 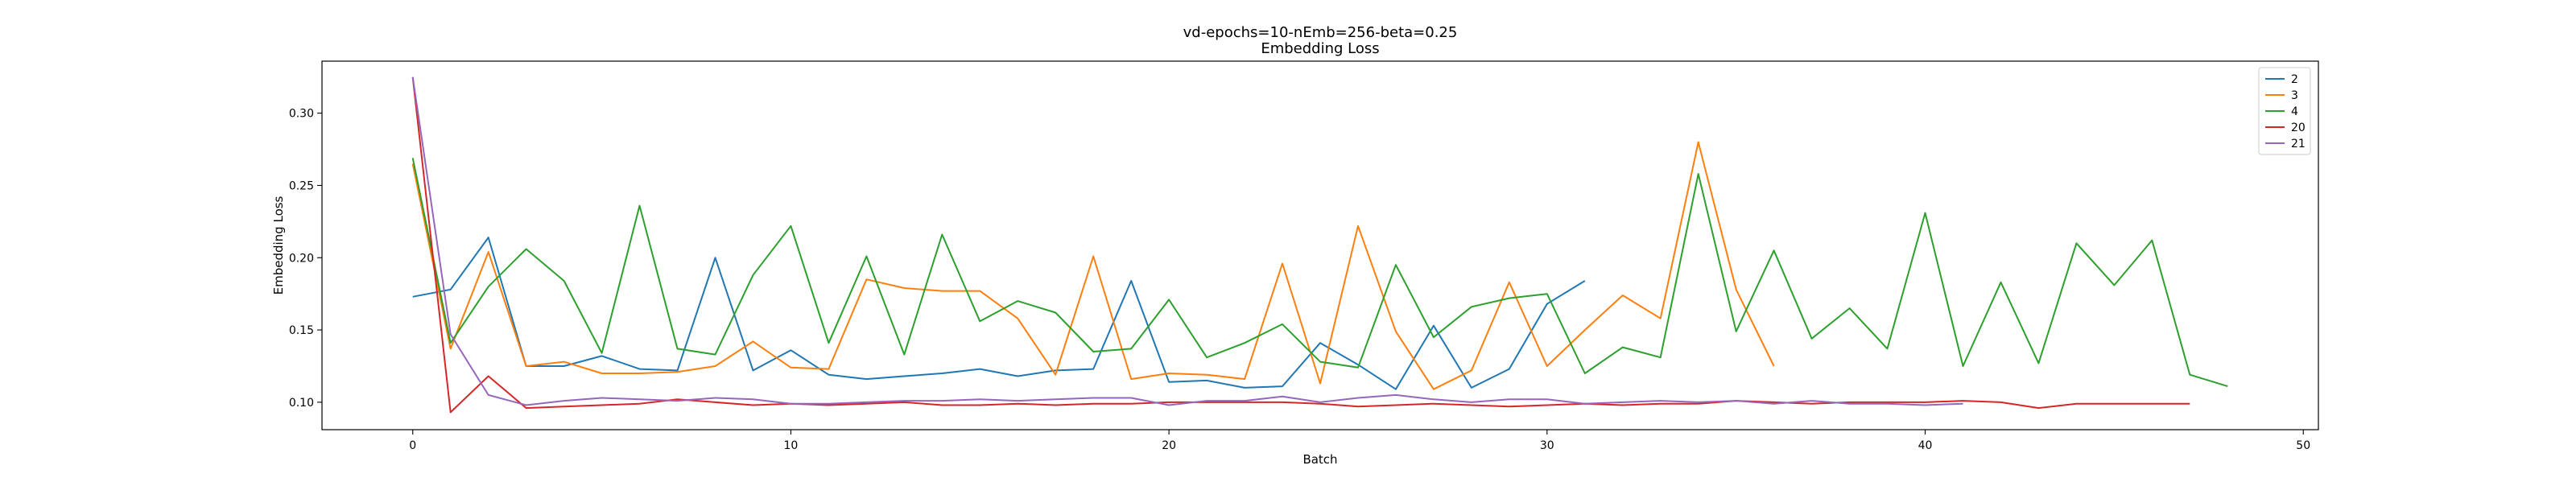 I want to click on legend-label: 21, so click(x=2298, y=144).